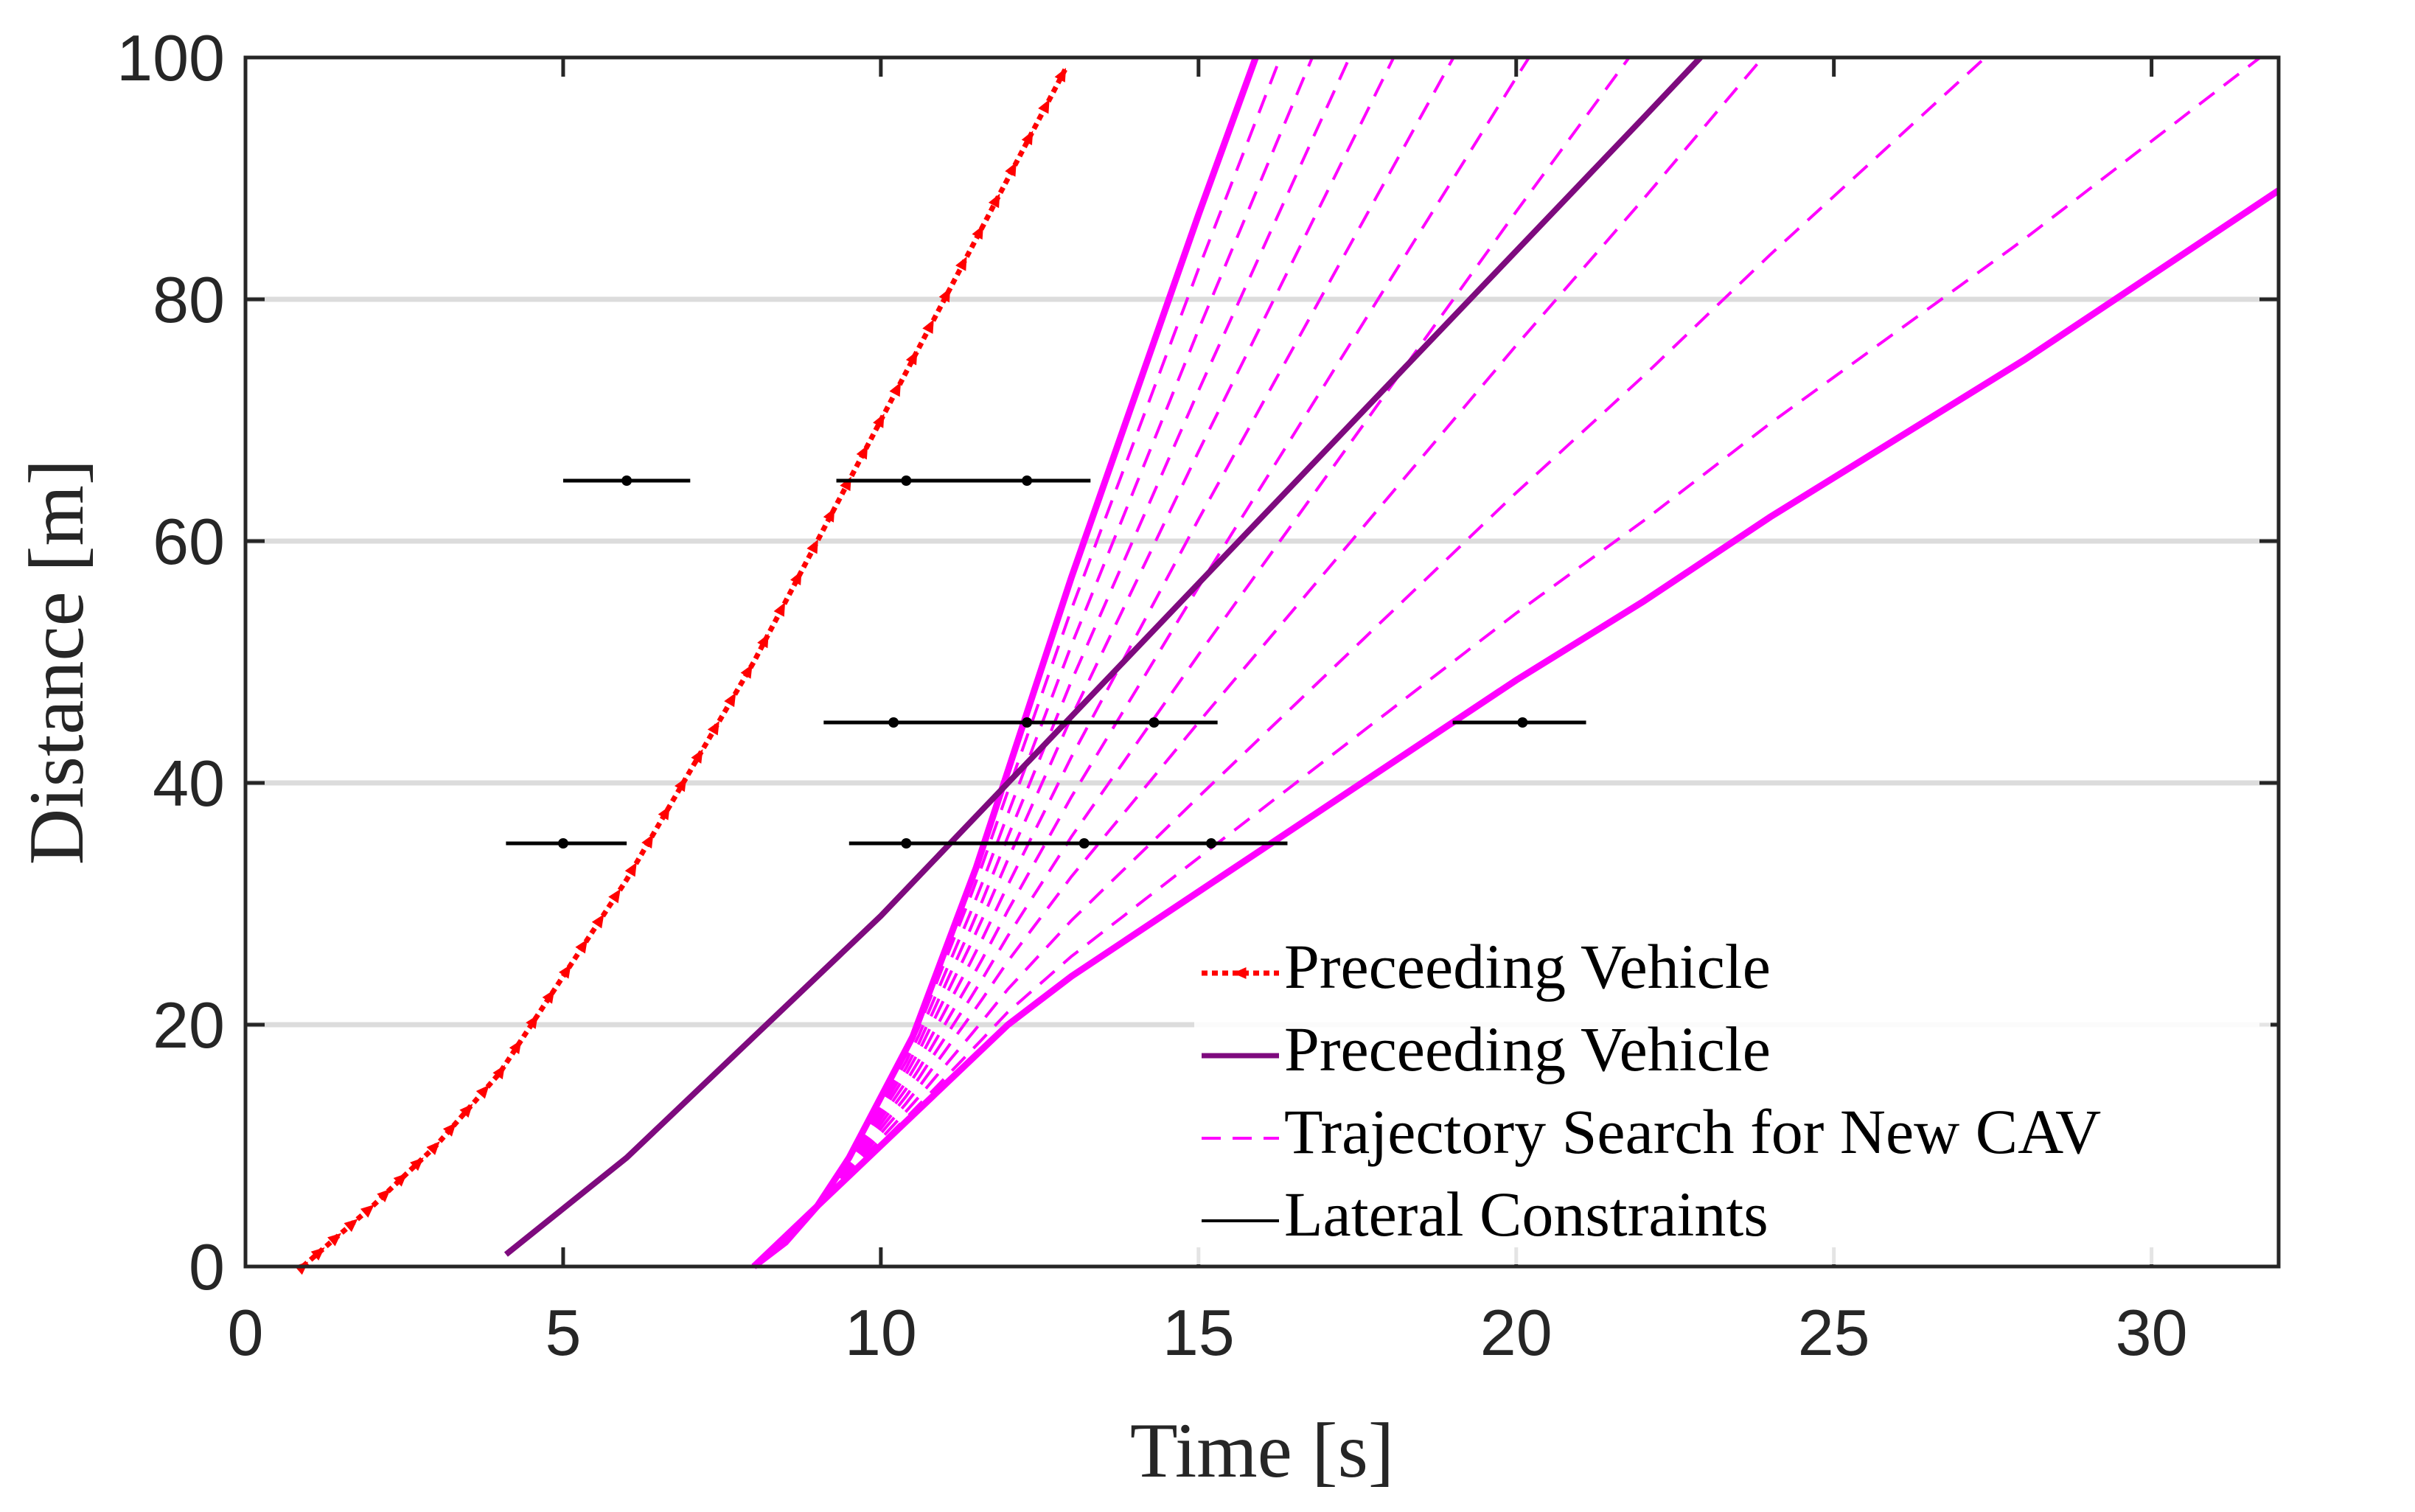 The width and height of the screenshot is (2415, 1512). Describe the element at coordinates (1199, 1332) in the screenshot. I see `x-tick-label-15: 15` at that location.